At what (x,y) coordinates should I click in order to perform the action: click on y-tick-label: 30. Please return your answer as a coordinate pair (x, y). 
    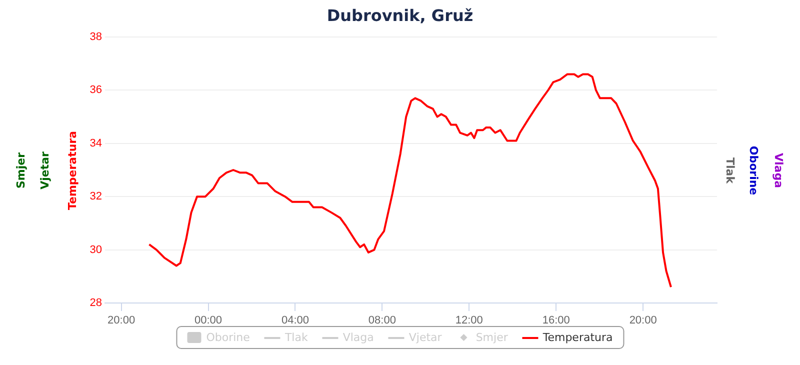
    Looking at the image, I should click on (96, 250).